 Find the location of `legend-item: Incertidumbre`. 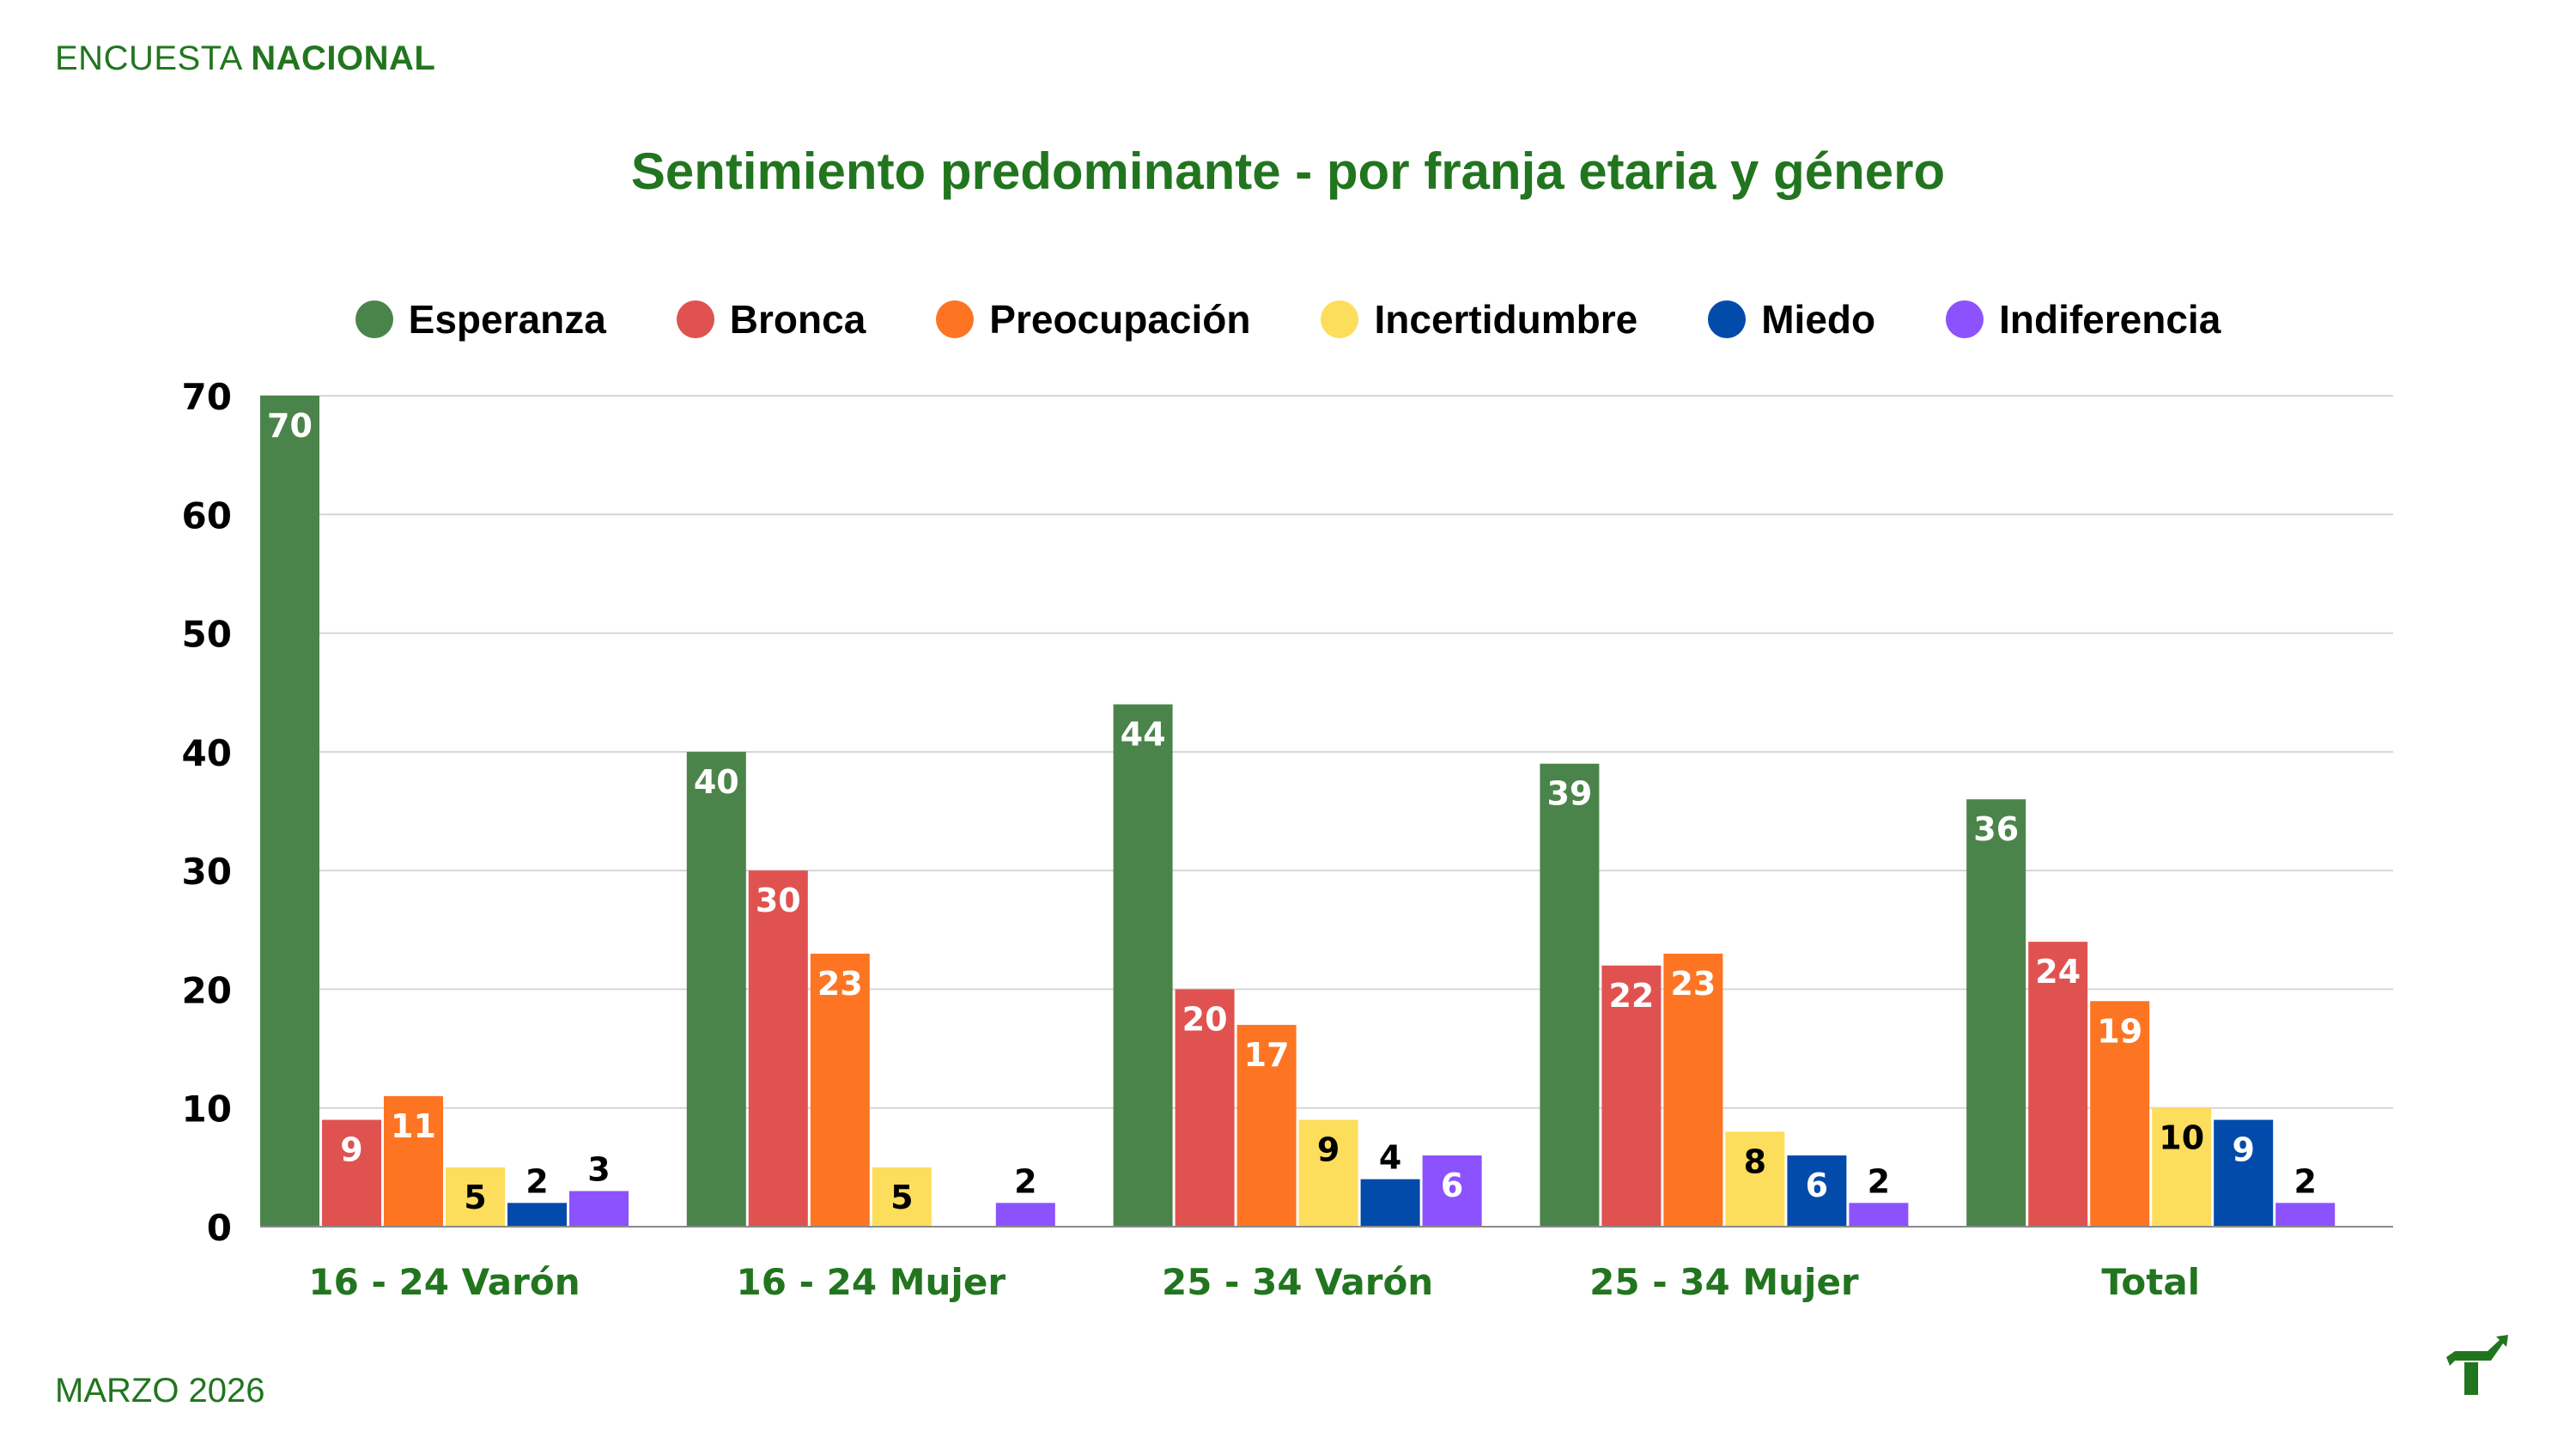

legend-item: Incertidumbre is located at coordinates (1479, 319).